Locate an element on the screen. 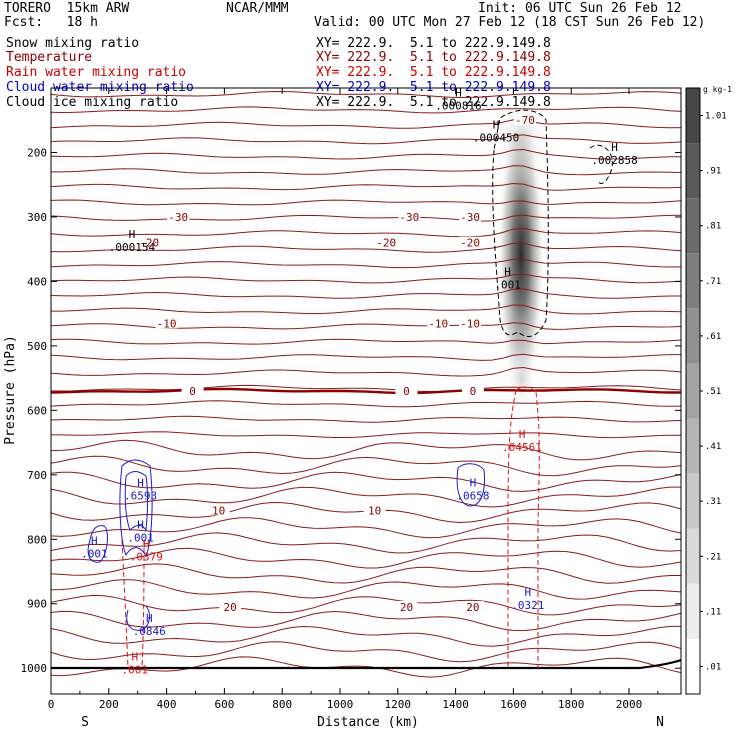 The height and width of the screenshot is (740, 740). terrain-line is located at coordinates (366, 664).